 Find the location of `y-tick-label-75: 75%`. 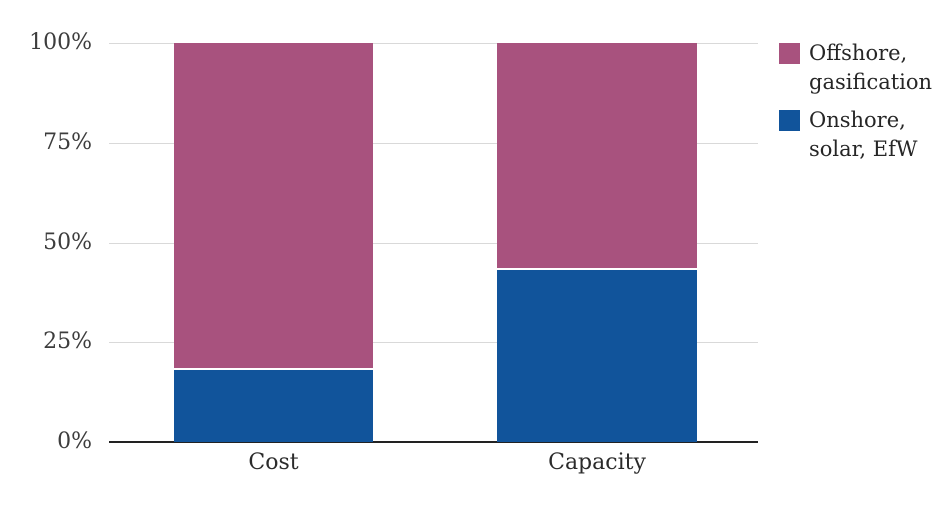

y-tick-label-75: 75% is located at coordinates (67, 142).